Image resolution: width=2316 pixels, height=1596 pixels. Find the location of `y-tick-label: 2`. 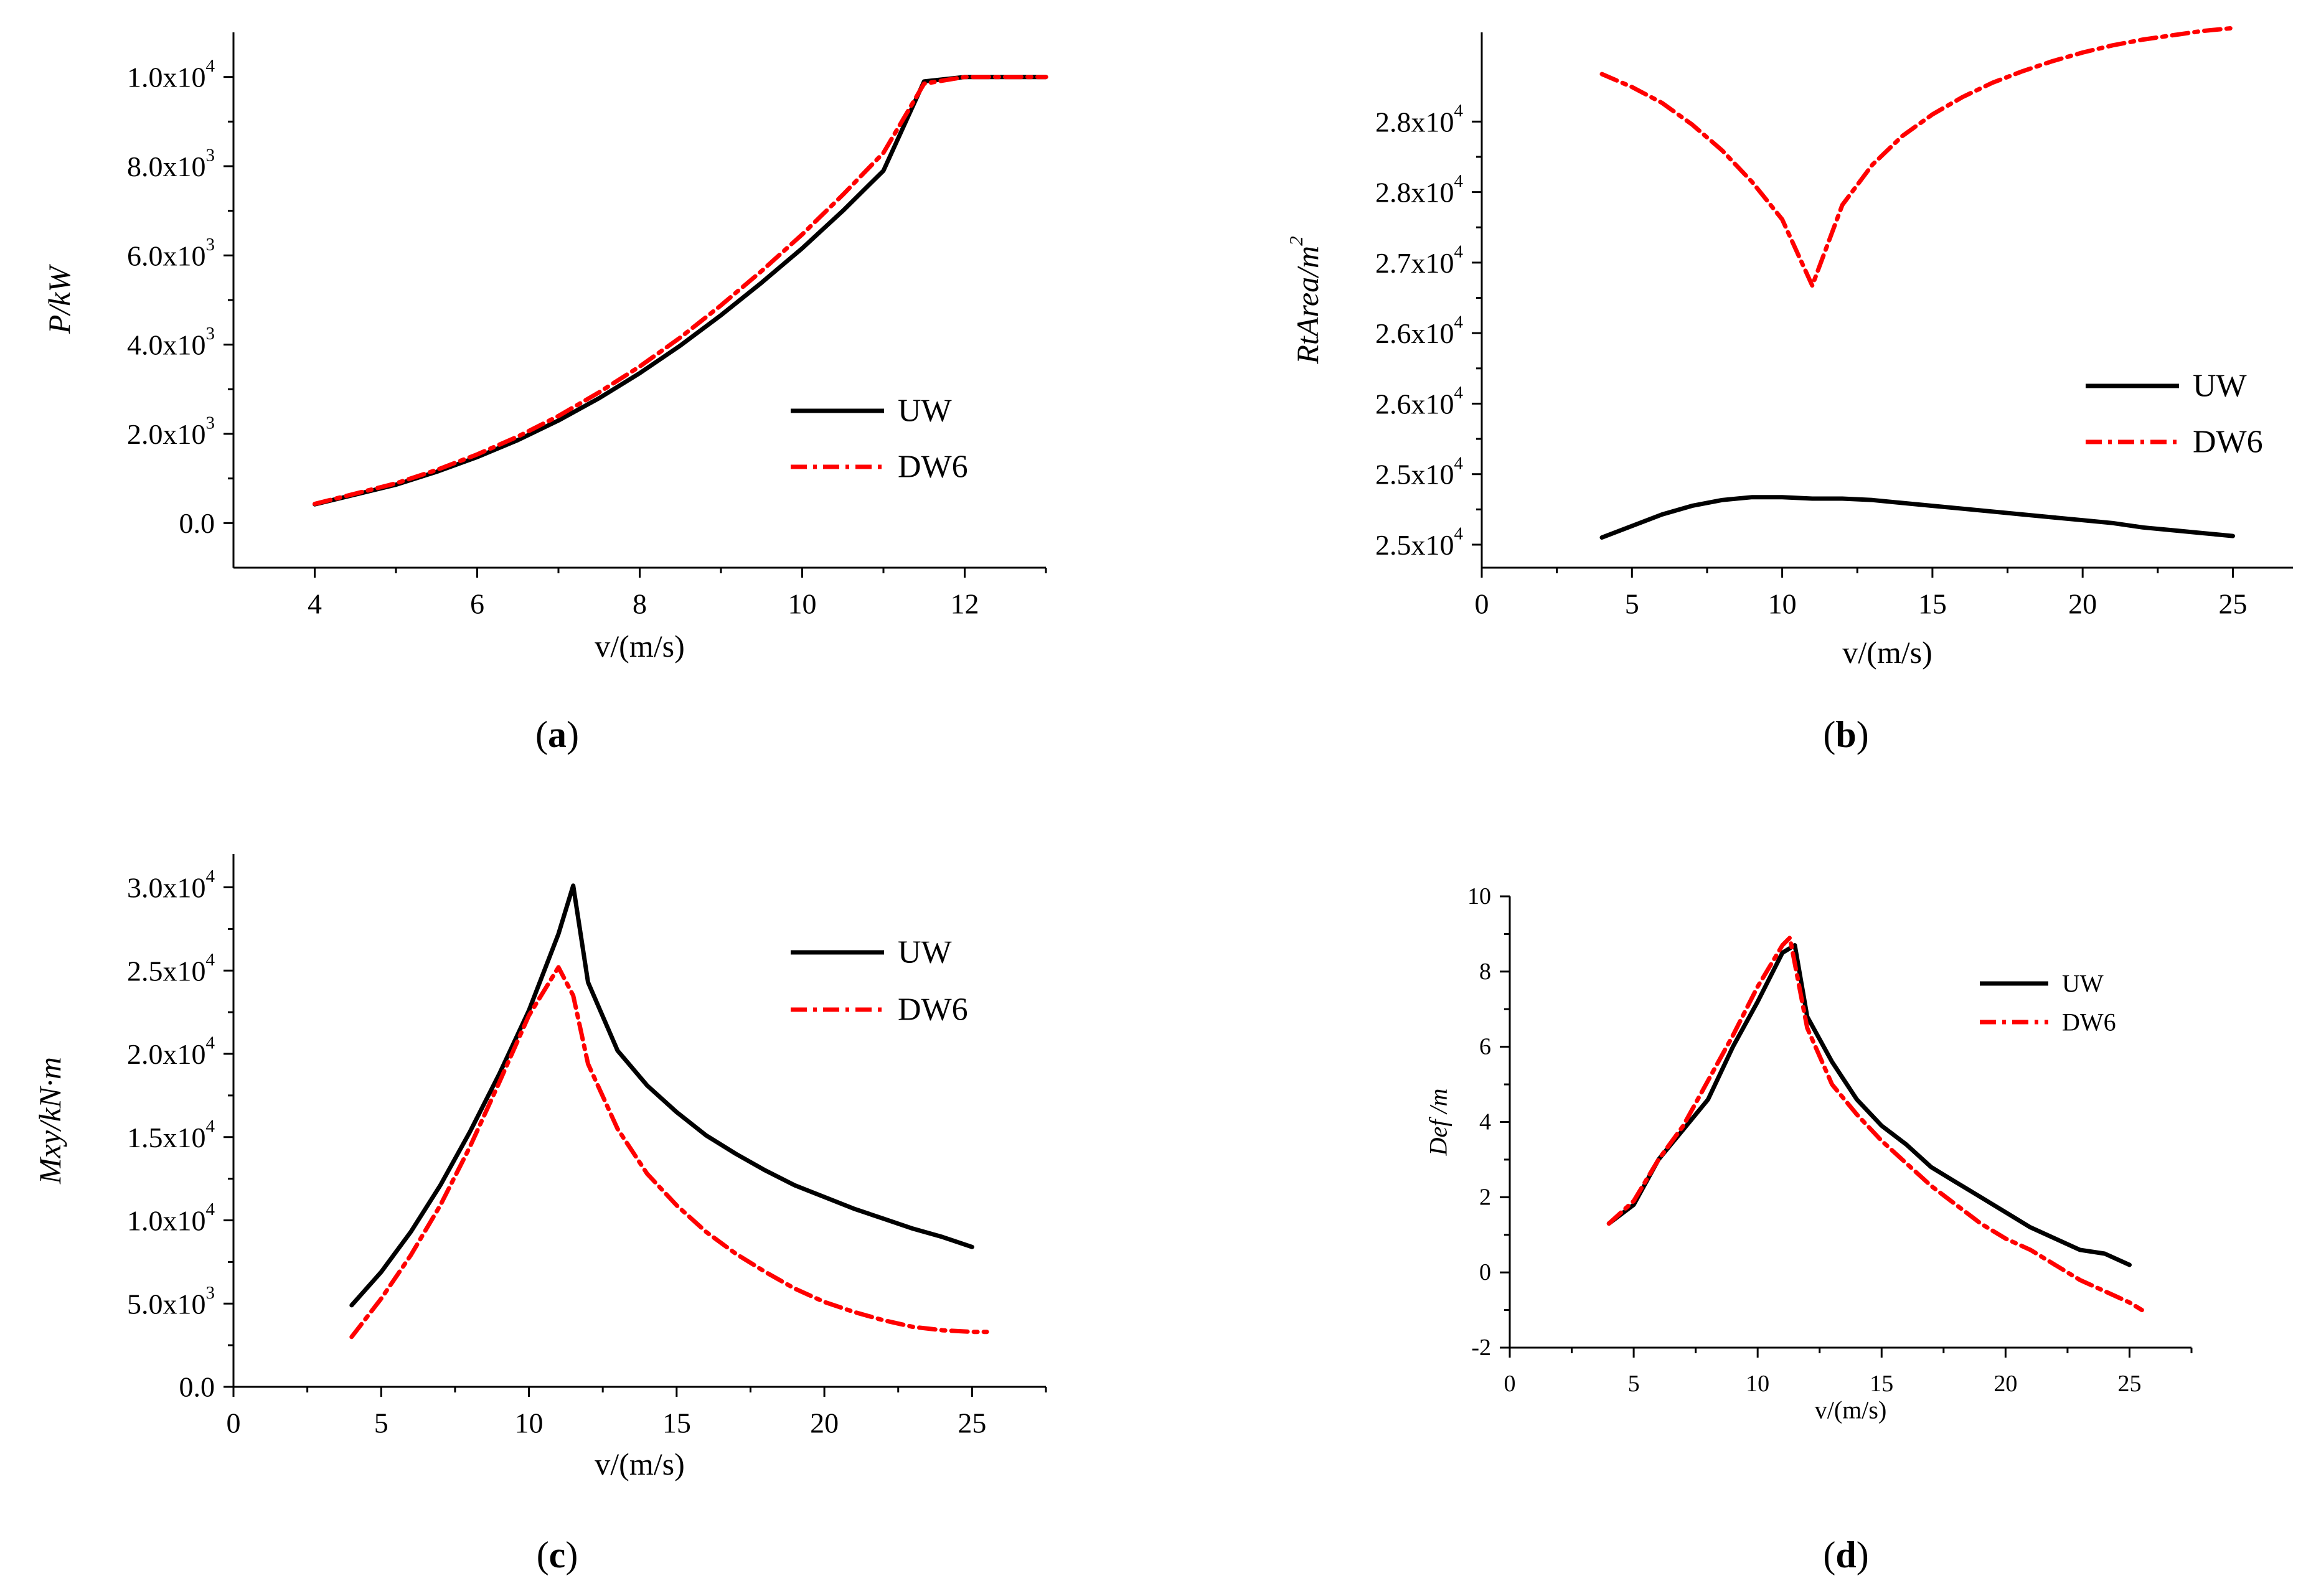

y-tick-label: 2 is located at coordinates (1485, 1197).